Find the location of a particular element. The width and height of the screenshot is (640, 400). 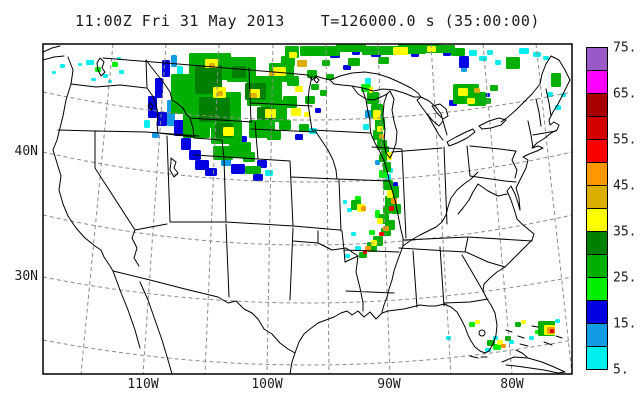

lat-axis-label: 30N is located at coordinates (26, 276).